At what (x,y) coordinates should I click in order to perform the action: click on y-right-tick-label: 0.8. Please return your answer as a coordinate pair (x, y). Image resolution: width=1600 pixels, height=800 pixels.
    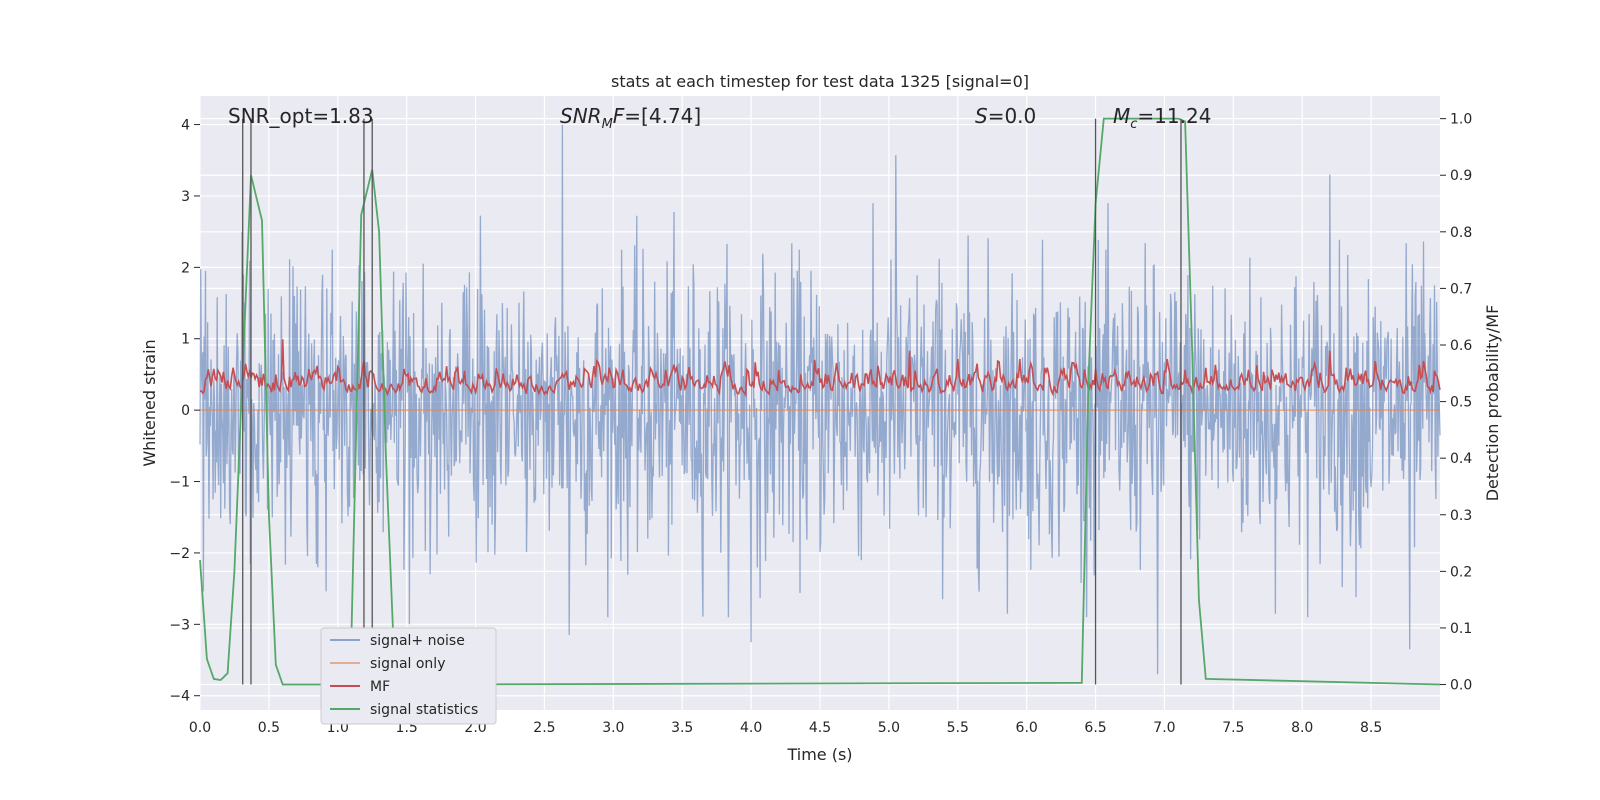
    Looking at the image, I should click on (1461, 233).